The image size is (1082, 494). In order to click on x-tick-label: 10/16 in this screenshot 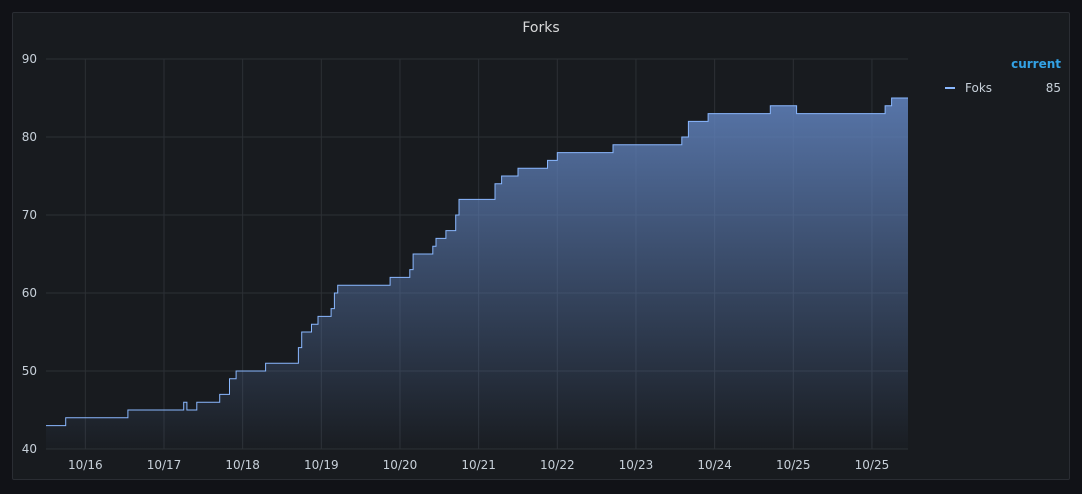, I will do `click(85, 465)`.